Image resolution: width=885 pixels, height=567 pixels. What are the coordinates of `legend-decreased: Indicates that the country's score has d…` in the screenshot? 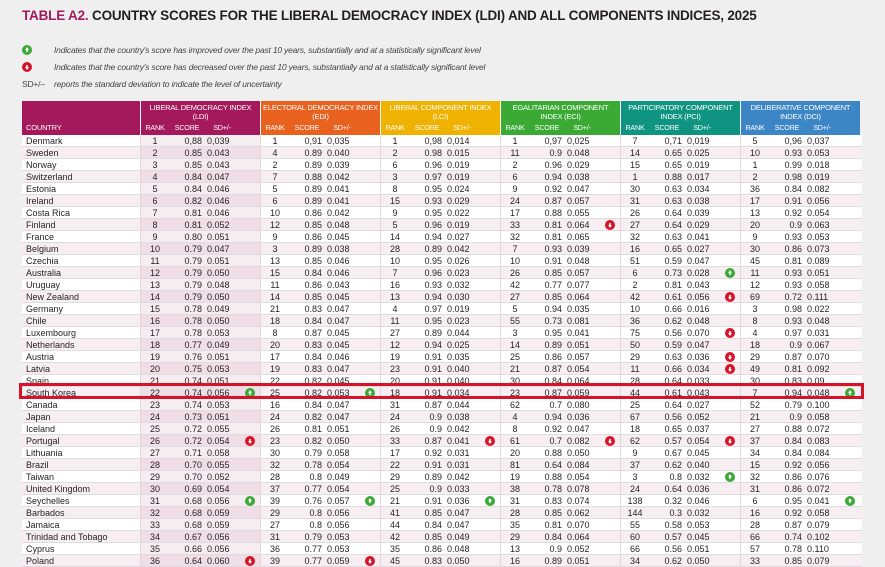 It's located at (253, 67).